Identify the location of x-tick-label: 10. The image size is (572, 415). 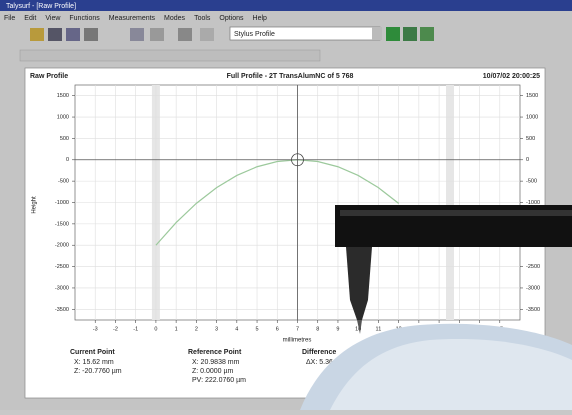
(358, 329).